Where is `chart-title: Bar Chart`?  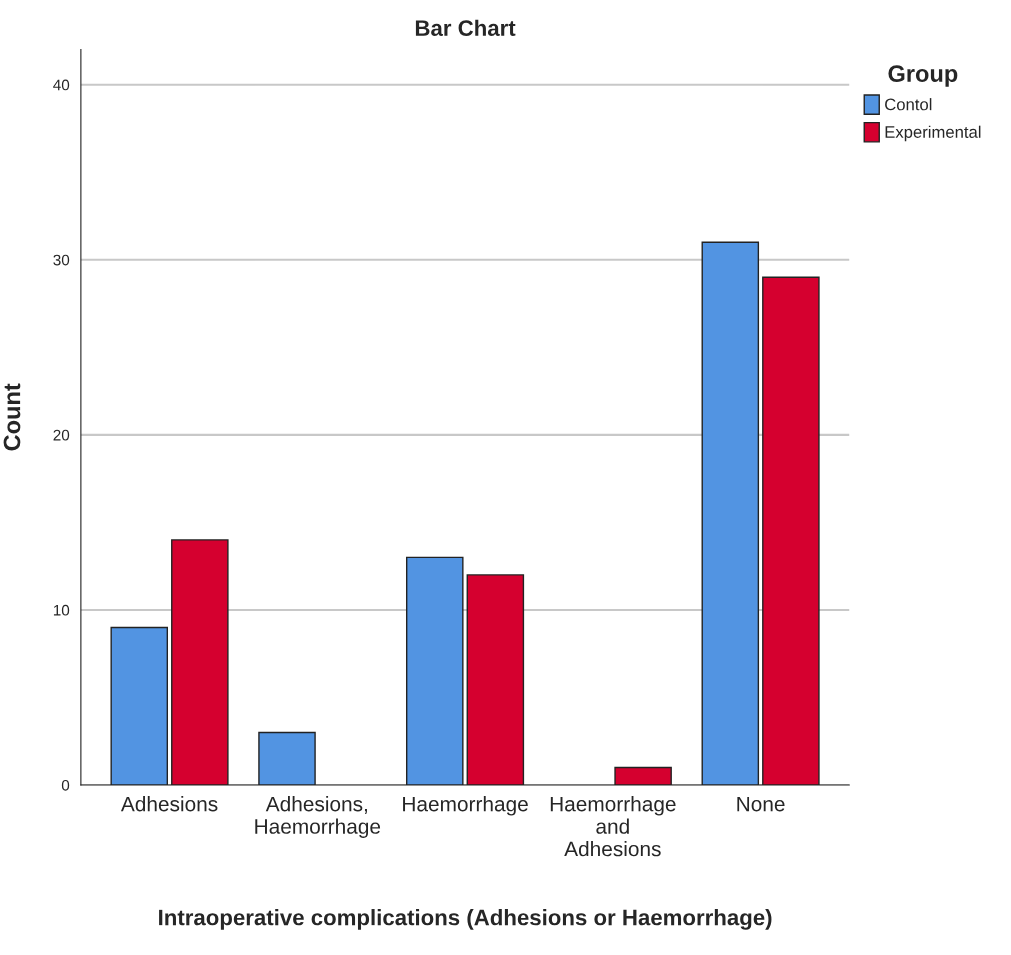
chart-title: Bar Chart is located at coordinates (465, 27).